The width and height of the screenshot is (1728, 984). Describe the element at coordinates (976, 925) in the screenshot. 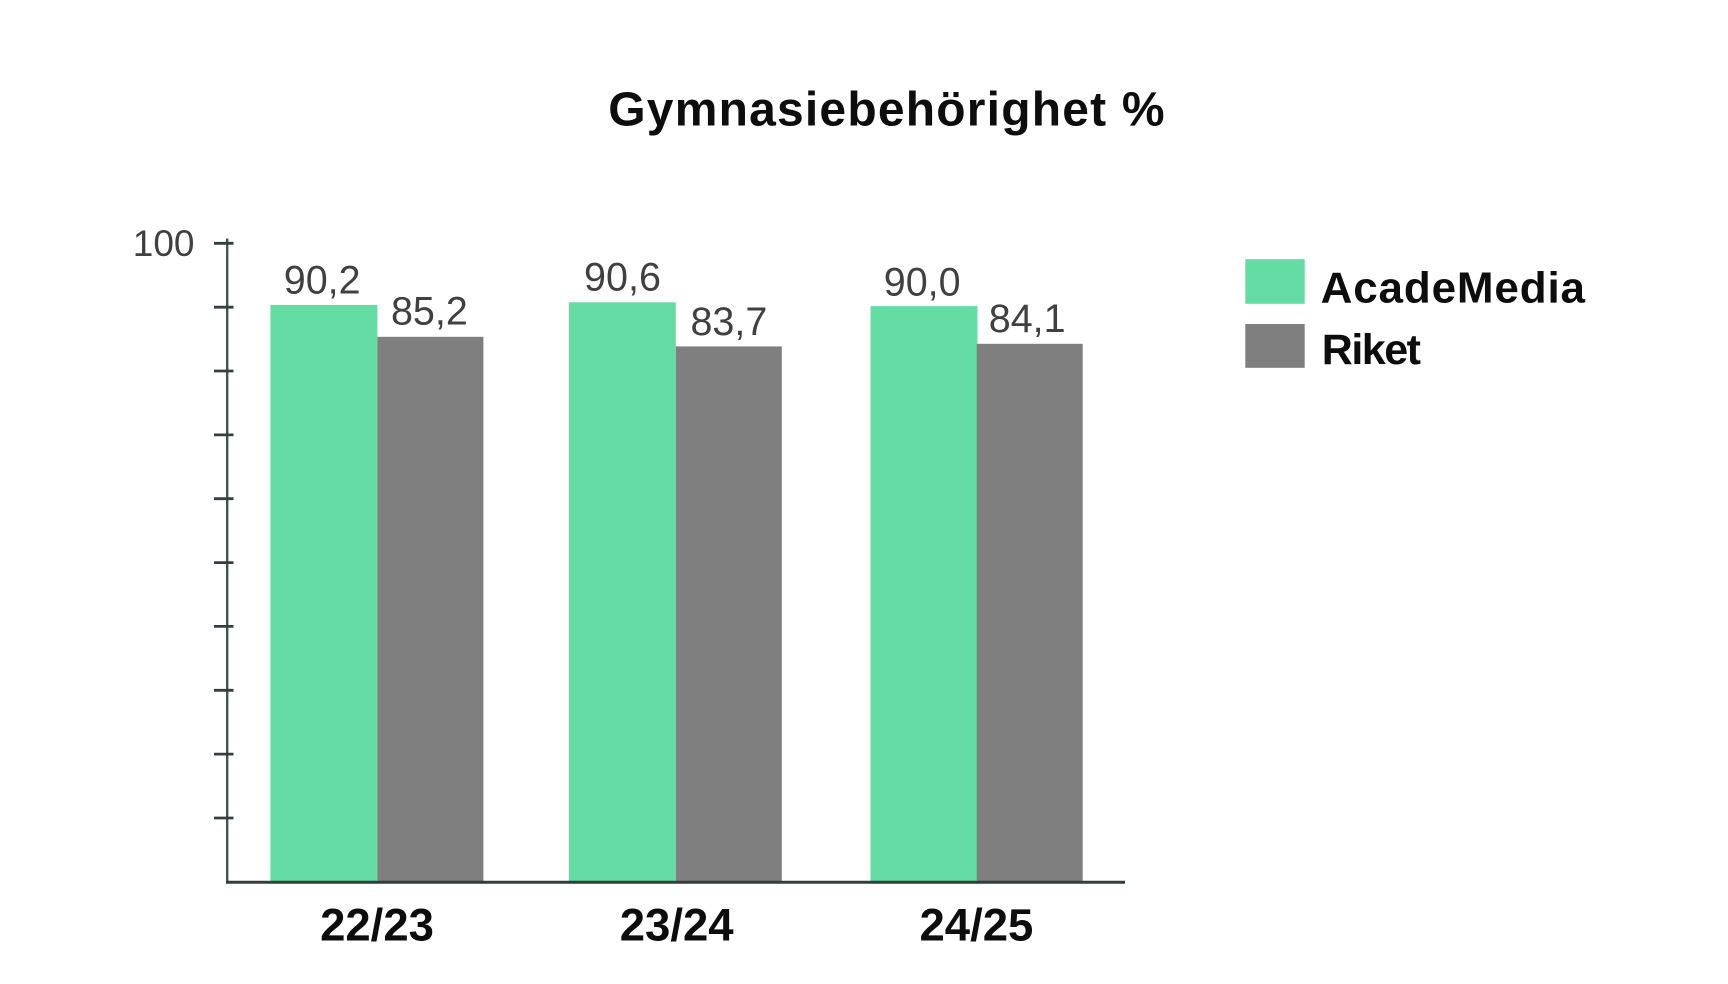

I see `svg-text: 24/25` at that location.